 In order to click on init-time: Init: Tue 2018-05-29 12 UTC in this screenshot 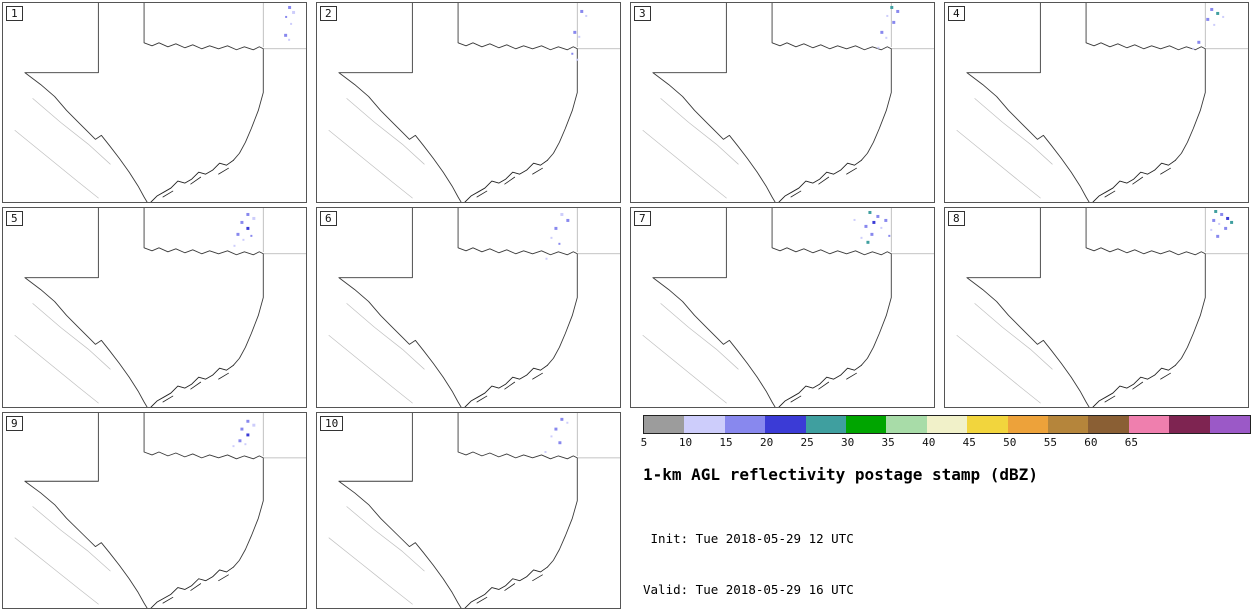, I will do `click(748, 538)`.